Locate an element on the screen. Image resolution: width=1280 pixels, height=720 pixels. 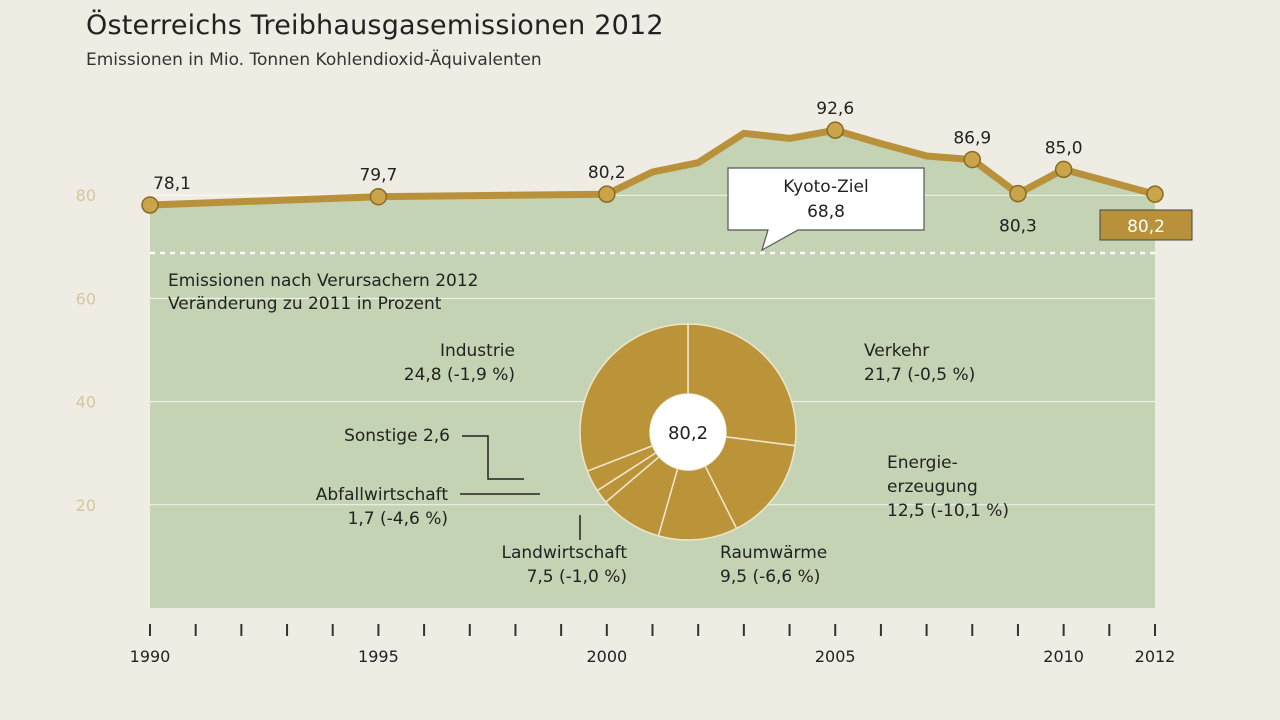
slice-label: Landwirtschaft is located at coordinates (565, 553).